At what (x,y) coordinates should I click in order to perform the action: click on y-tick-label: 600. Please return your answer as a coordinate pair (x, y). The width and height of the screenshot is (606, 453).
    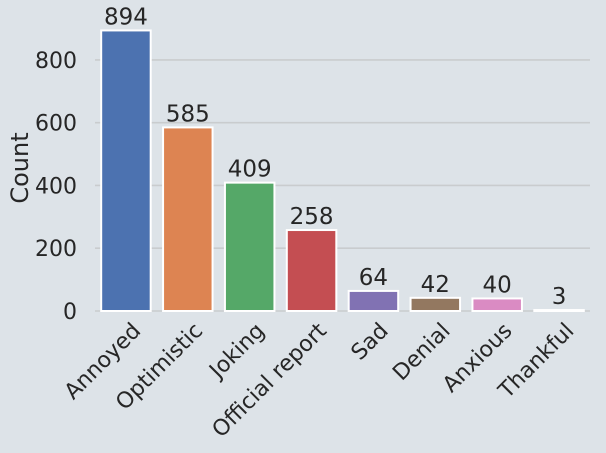
    Looking at the image, I should click on (56, 124).